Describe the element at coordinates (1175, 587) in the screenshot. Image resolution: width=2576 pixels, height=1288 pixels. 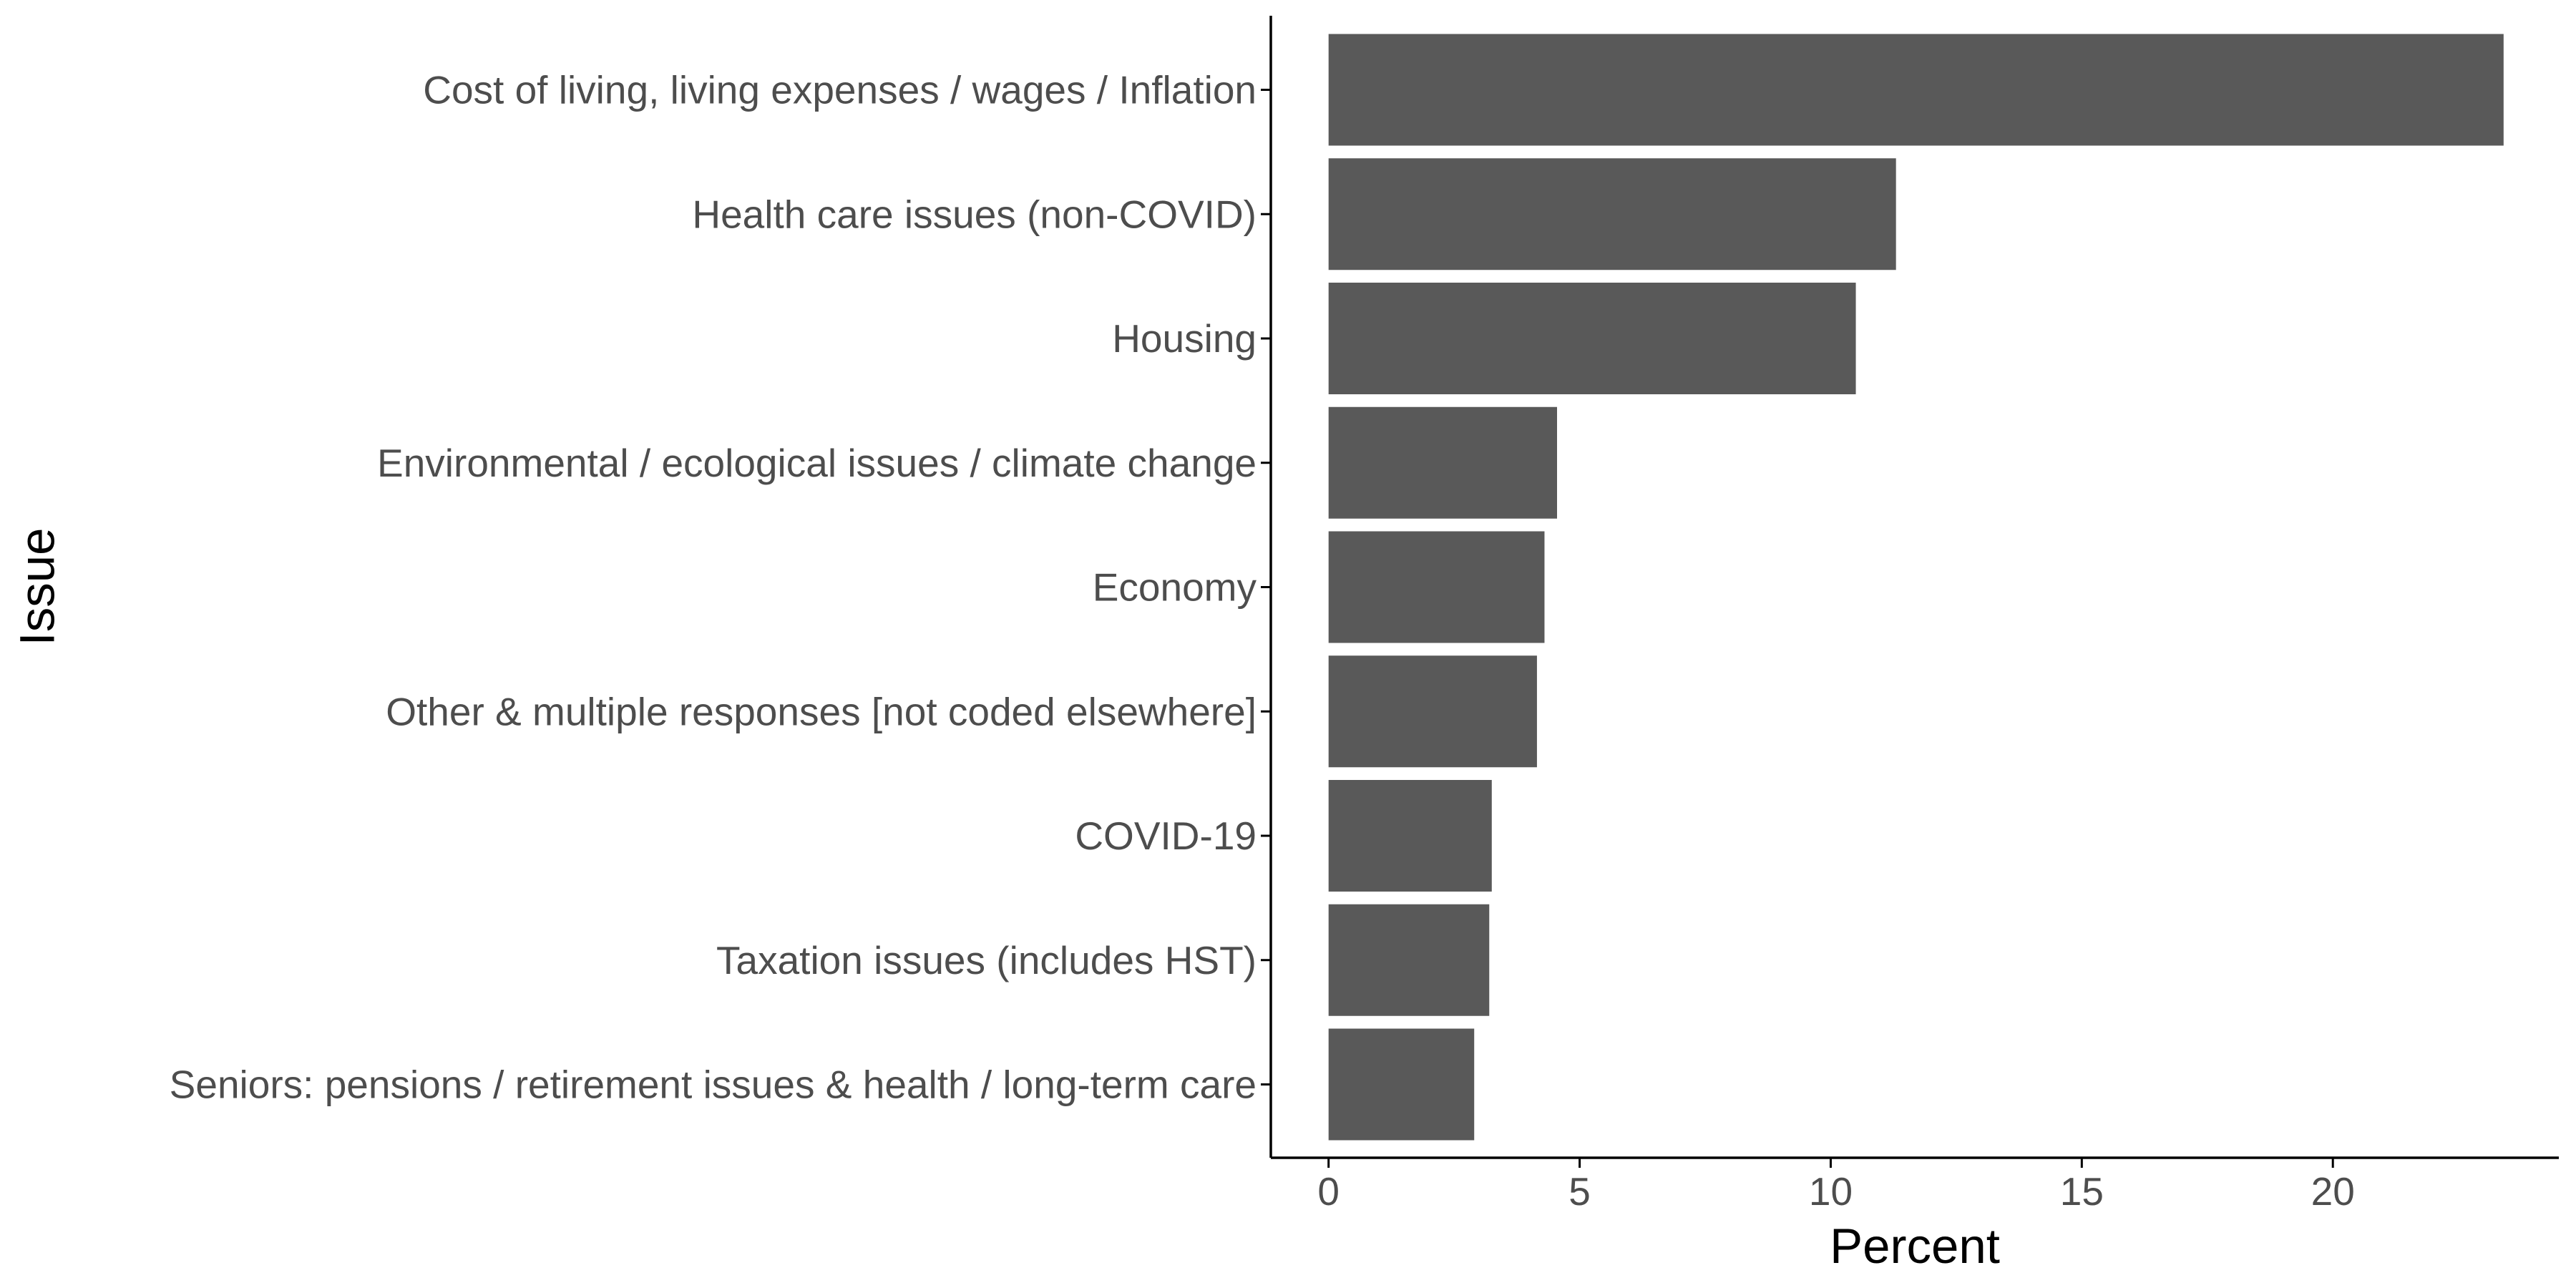
I see `category-label: Economy` at that location.